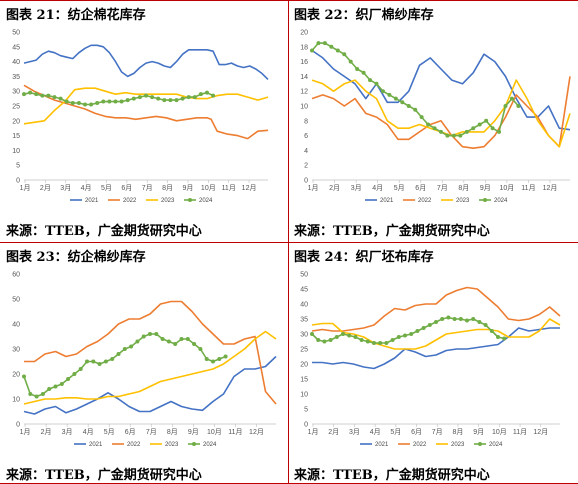 The width and height of the screenshot is (578, 484). What do you see at coordinates (399, 188) in the screenshot?
I see `x-tick-label: 5月` at bounding box center [399, 188].